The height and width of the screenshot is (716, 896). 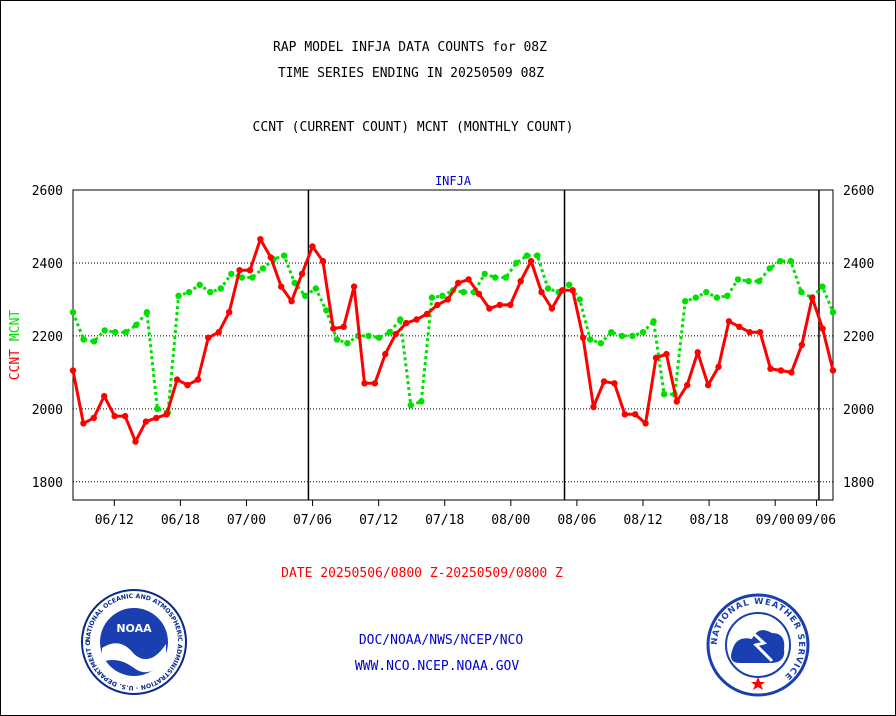 I want to click on x-tick-label: 08/00, so click(x=510, y=520).